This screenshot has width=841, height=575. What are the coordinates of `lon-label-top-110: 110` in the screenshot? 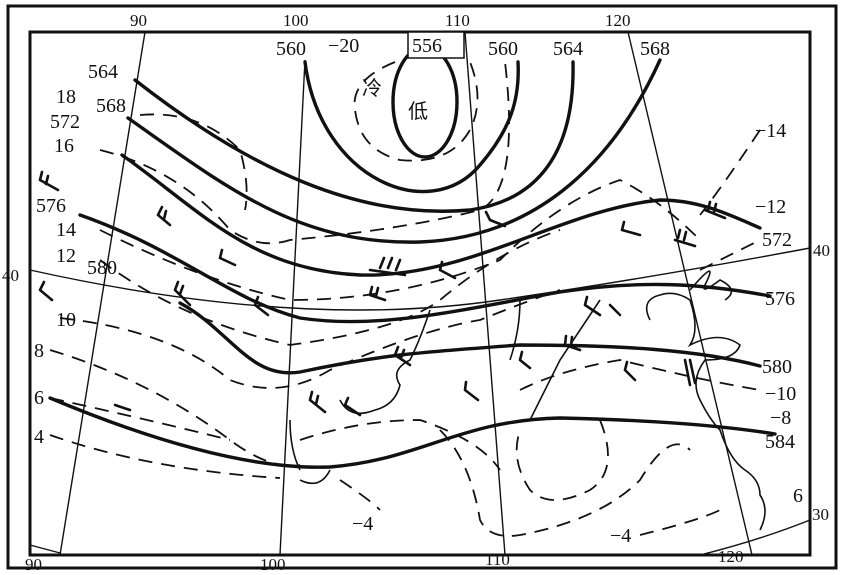 It's located at (457, 20).